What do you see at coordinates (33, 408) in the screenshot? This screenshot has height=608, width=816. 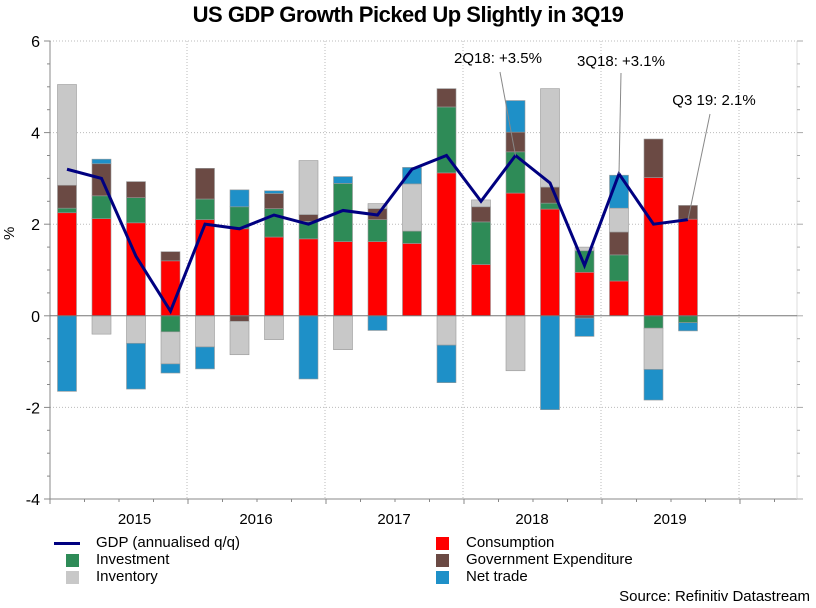 I see `y-tick-label: -2` at bounding box center [33, 408].